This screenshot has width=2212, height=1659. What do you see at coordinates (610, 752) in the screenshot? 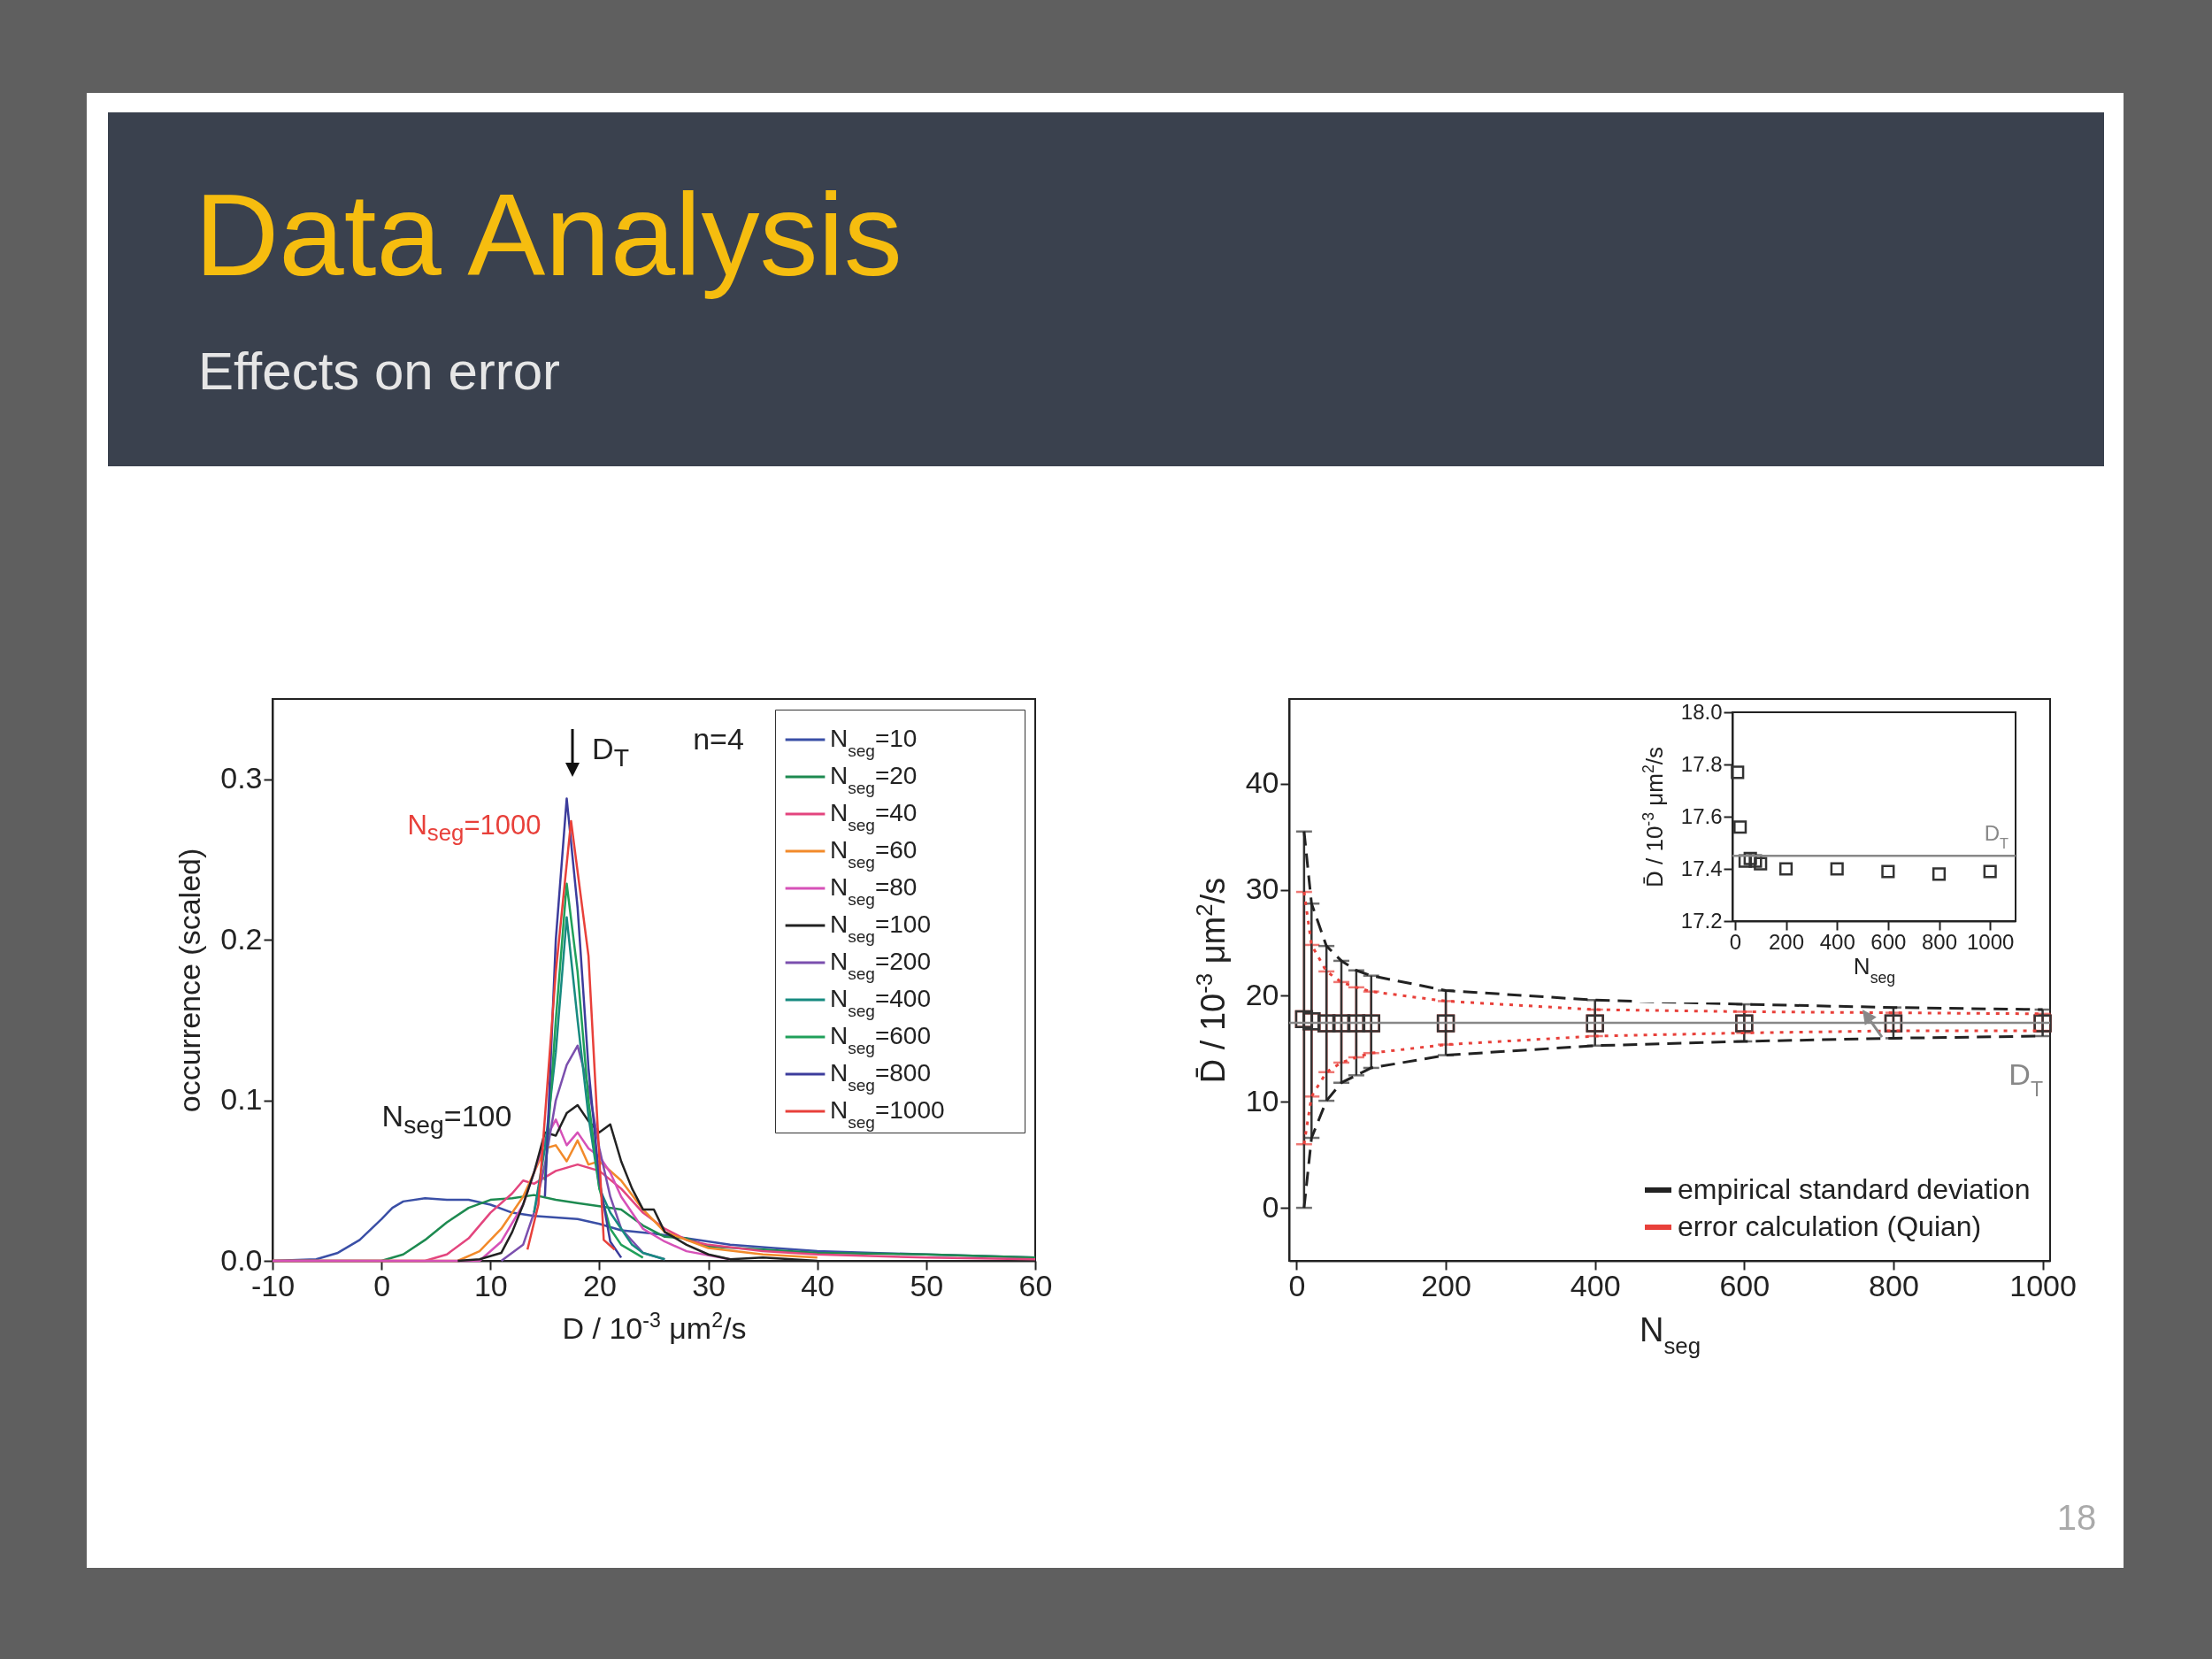
I see `annotation: D$_{T}$` at bounding box center [610, 752].